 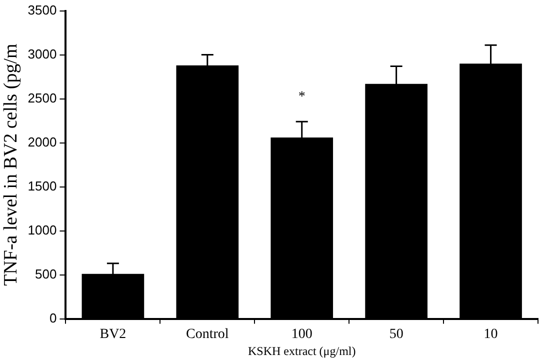 What do you see at coordinates (301, 334) in the screenshot?
I see `x-tick-label: 100` at bounding box center [301, 334].